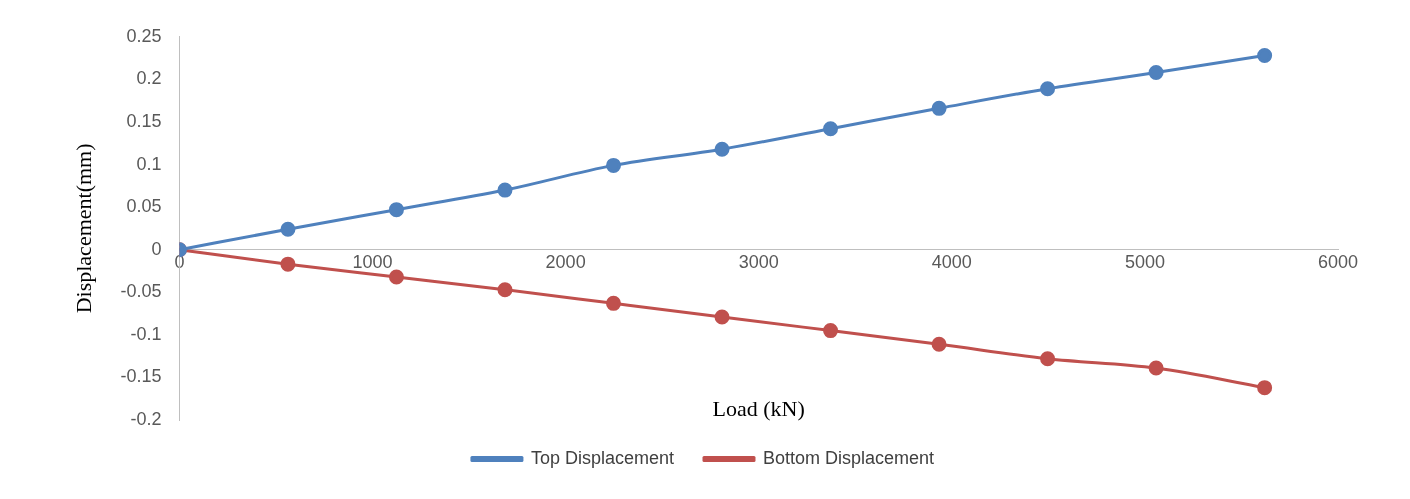 The image size is (1410, 499). I want to click on x-axis-title: Load (kN), so click(758, 409).